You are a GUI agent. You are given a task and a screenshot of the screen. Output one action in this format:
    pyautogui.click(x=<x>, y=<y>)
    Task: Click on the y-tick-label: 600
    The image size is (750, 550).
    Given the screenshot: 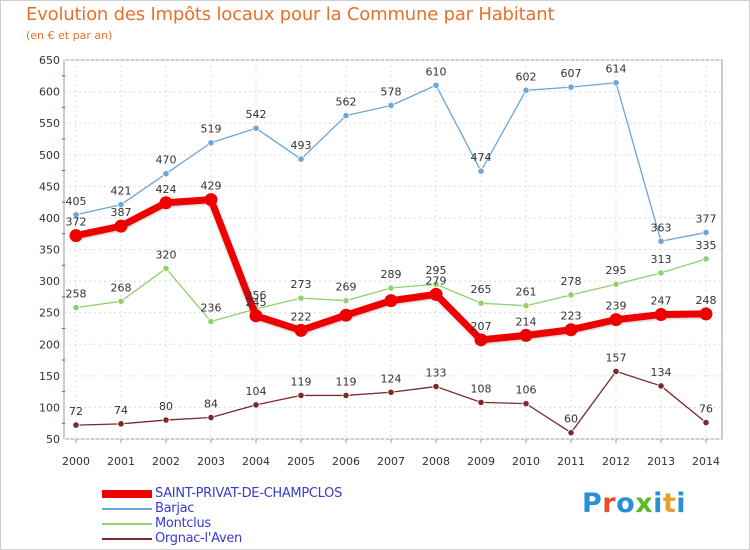 What is the action you would take?
    pyautogui.click(x=49, y=92)
    